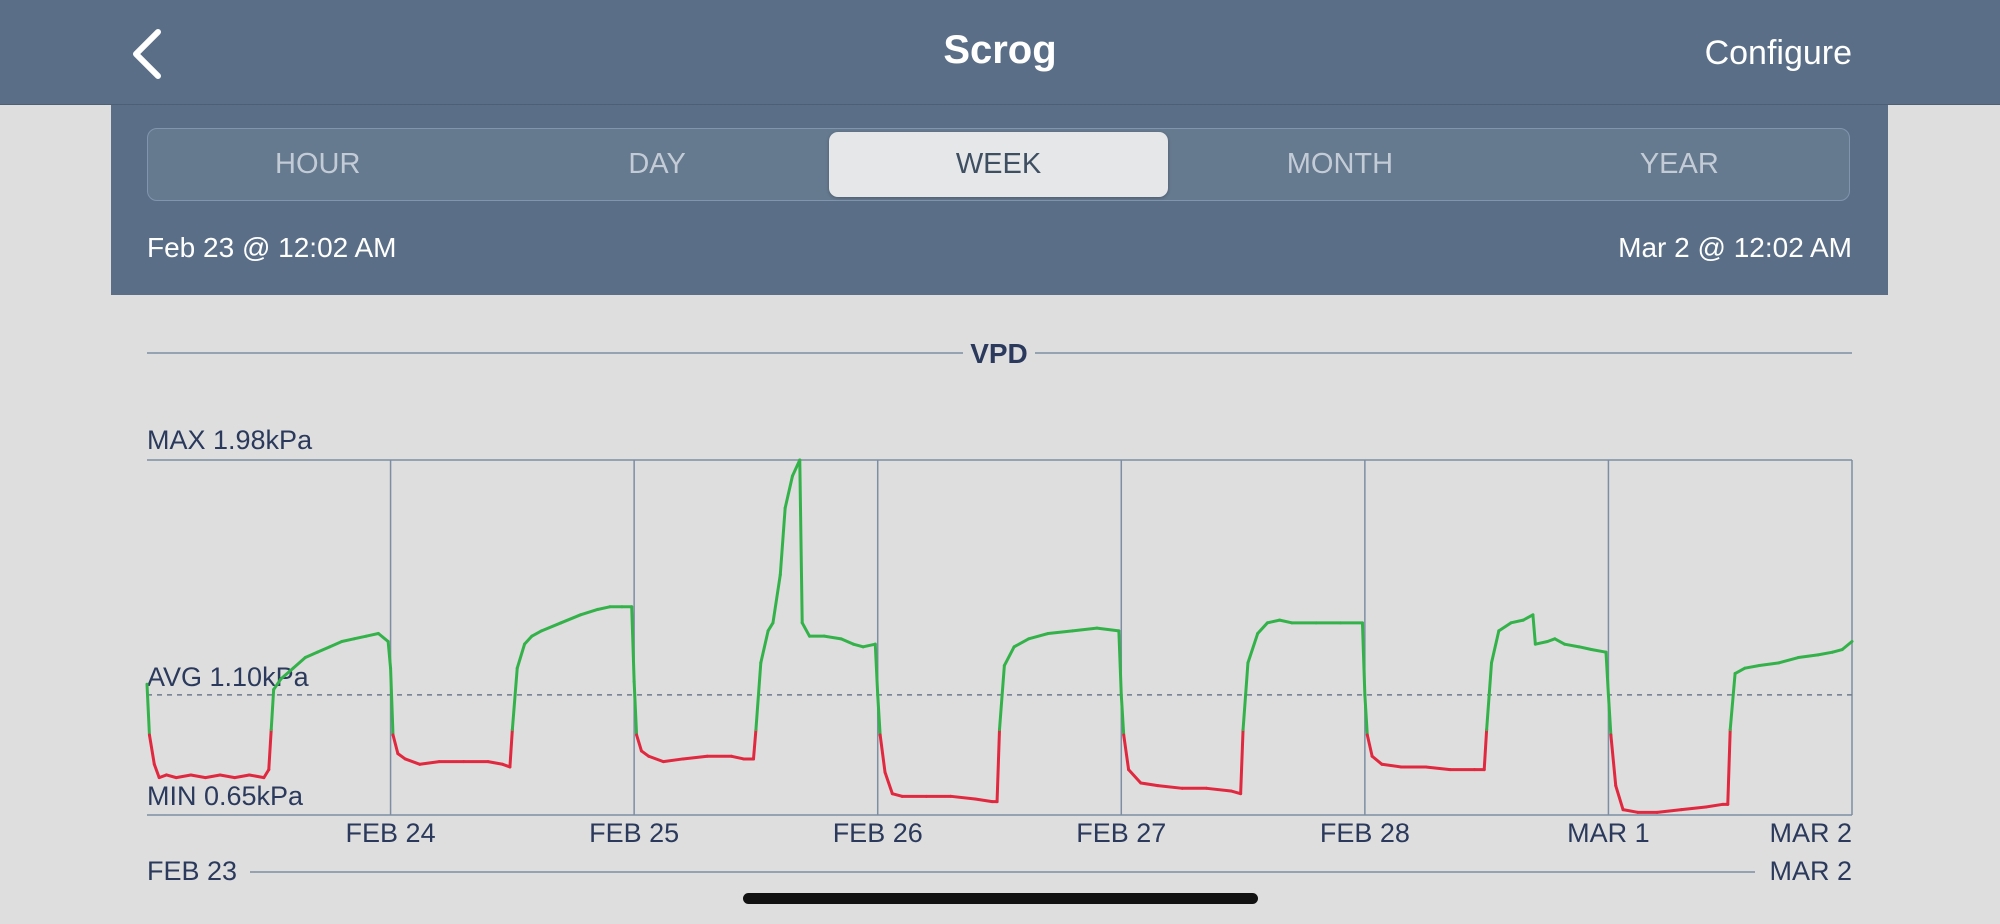 This screenshot has height=924, width=2000. What do you see at coordinates (1000, 898) in the screenshot?
I see `home-indicator` at bounding box center [1000, 898].